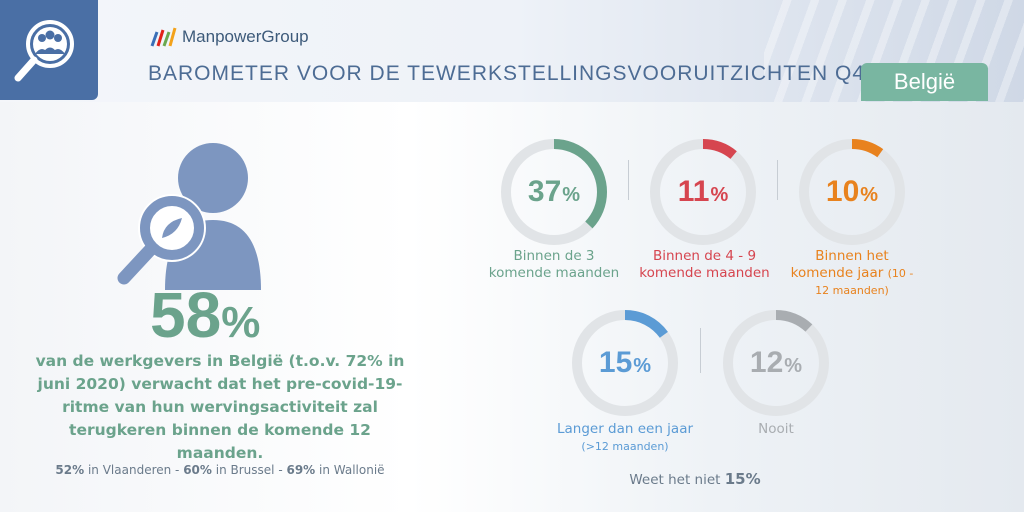 This screenshot has width=1024, height=512. Describe the element at coordinates (49, 50) in the screenshot. I see `people-search-icon` at that location.